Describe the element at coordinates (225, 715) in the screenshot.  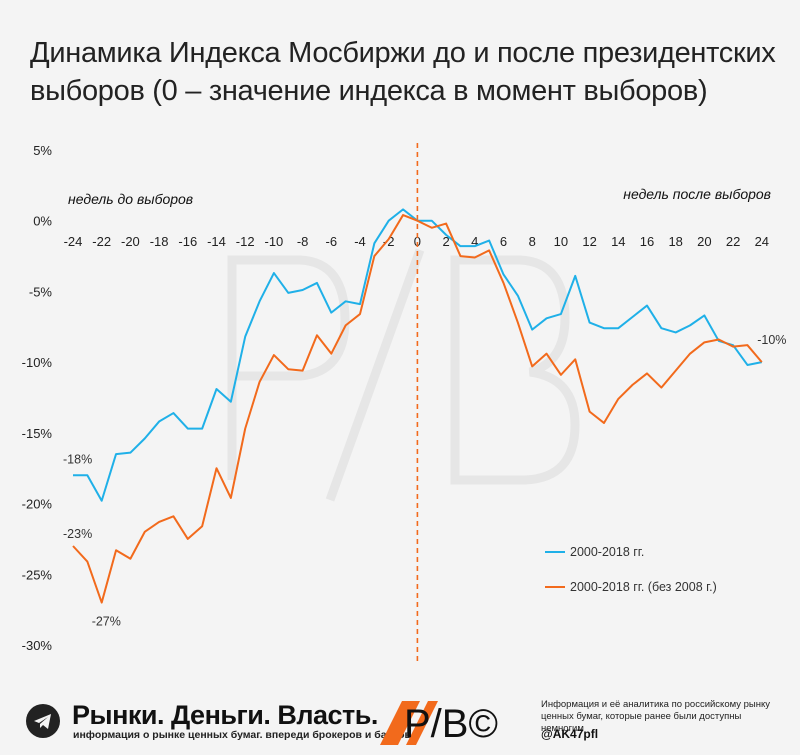
I see `brand-name: Рынки. Деньги. Власть.` at that location.